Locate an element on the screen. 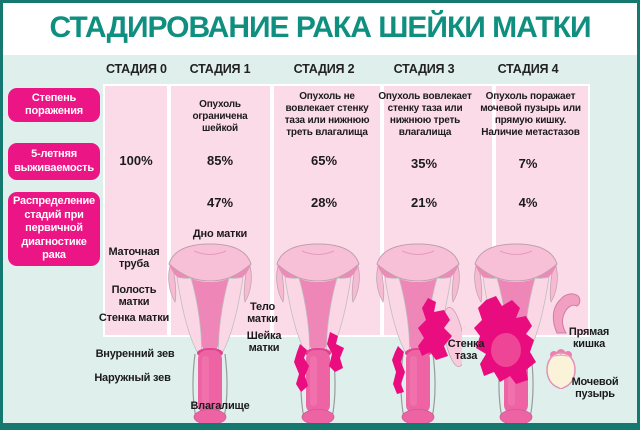 Image resolution: width=640 pixels, height=430 pixels. stage-4-distribution-value: 4% is located at coordinates (528, 202).